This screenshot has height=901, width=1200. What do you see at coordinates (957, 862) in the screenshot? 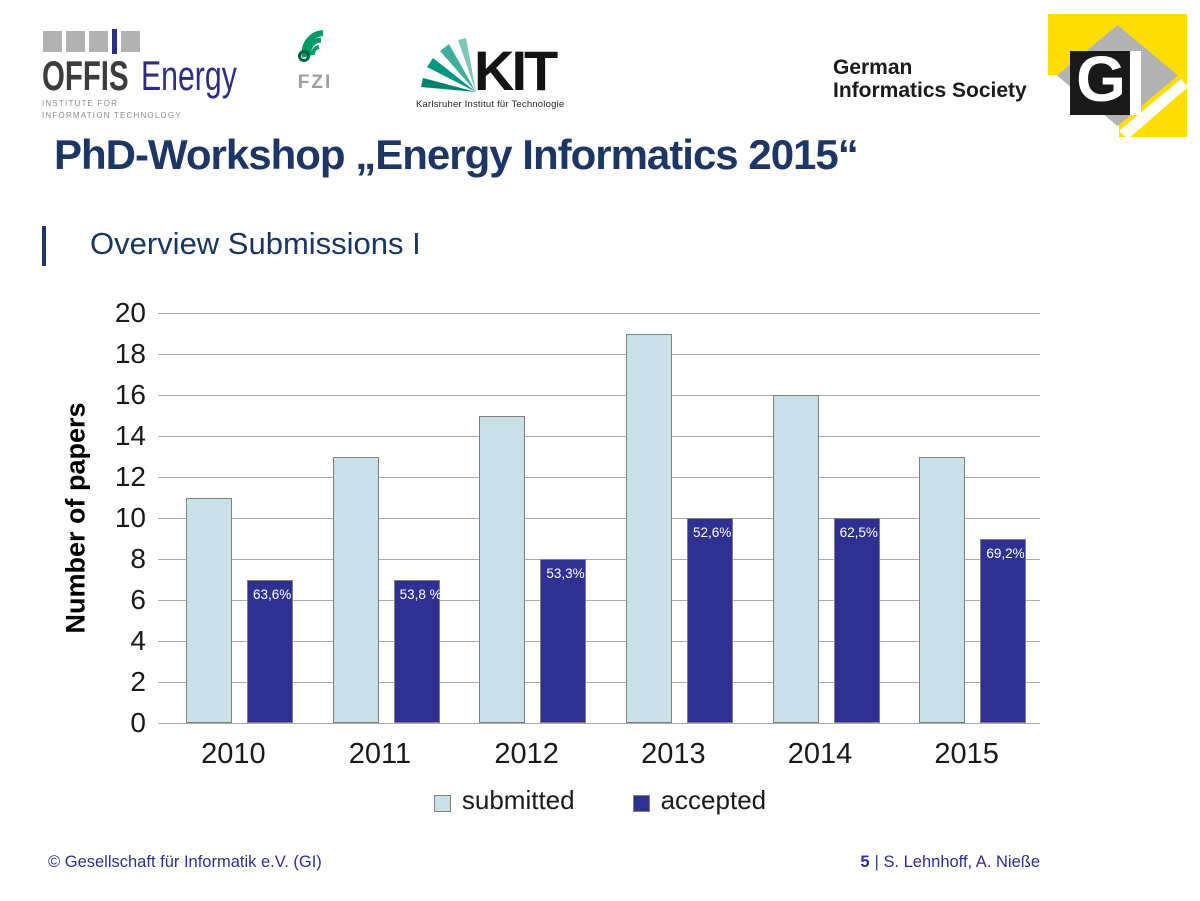
I see `footer-authors: | S. Lehnhoff, A. Nieße` at bounding box center [957, 862].